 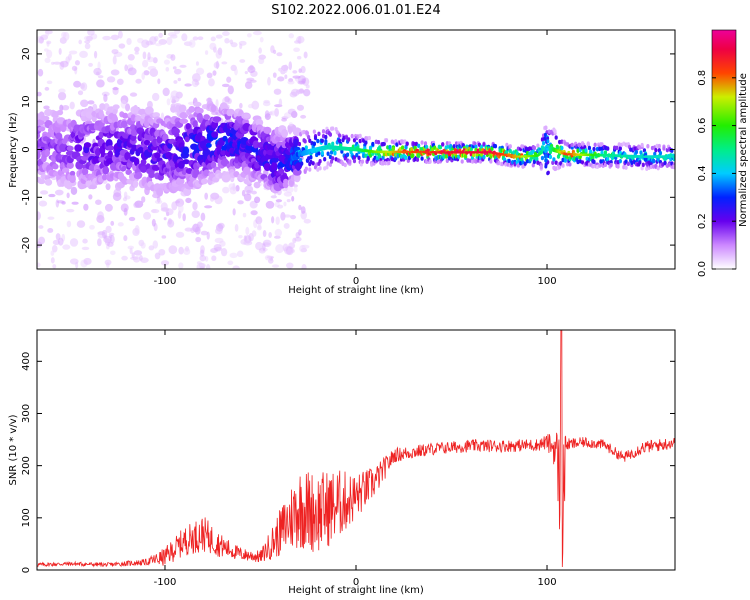 I want to click on x-tick-label: 100, so click(x=546, y=281).